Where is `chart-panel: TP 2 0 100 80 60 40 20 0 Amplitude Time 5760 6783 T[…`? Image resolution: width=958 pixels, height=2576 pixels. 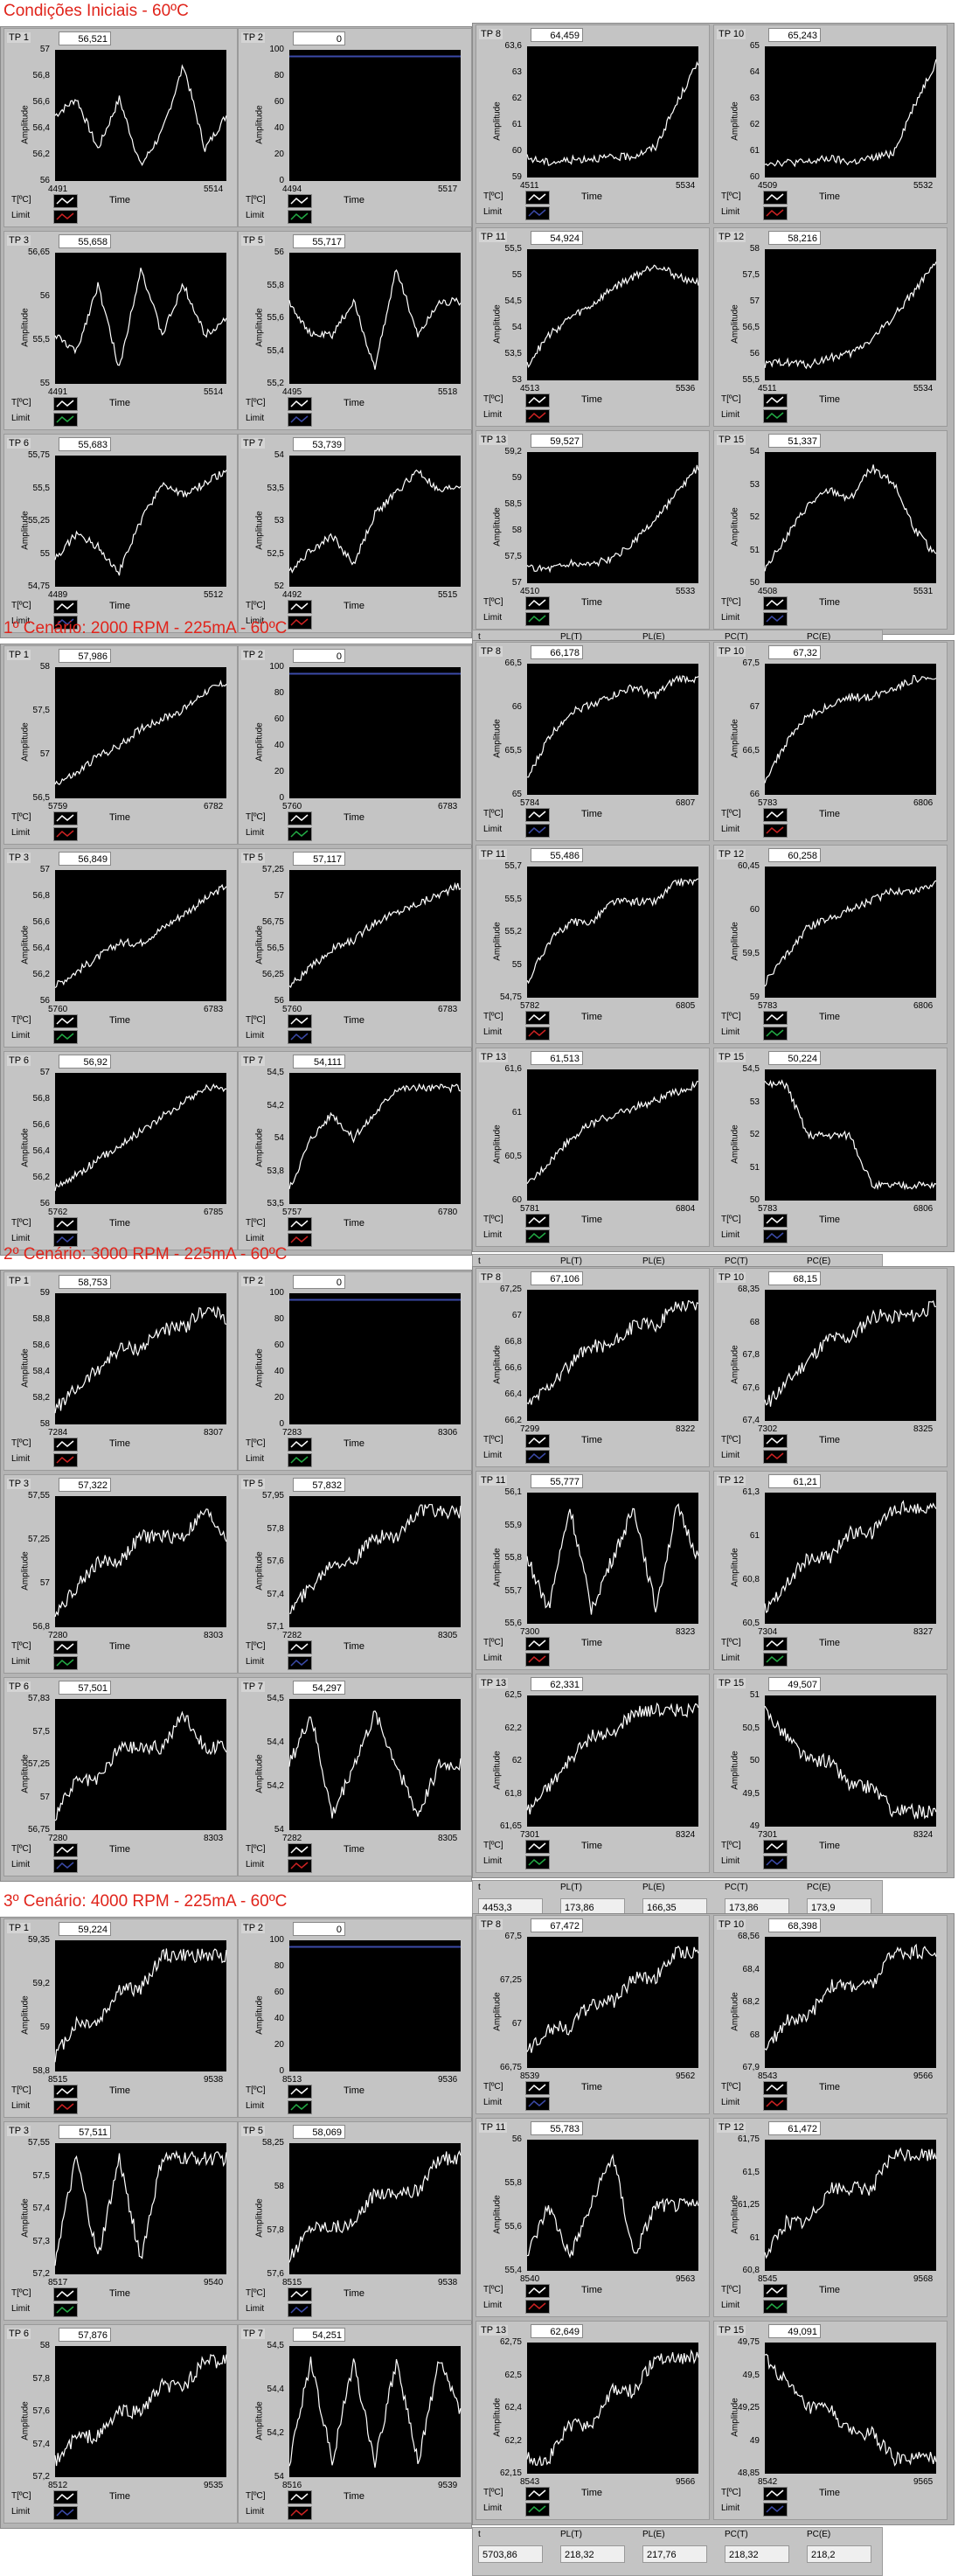
chart-panel: TP 2 0 100 80 60 40 20 0 Amplitude Time 5760 6783 T[… is located at coordinates (355, 745).